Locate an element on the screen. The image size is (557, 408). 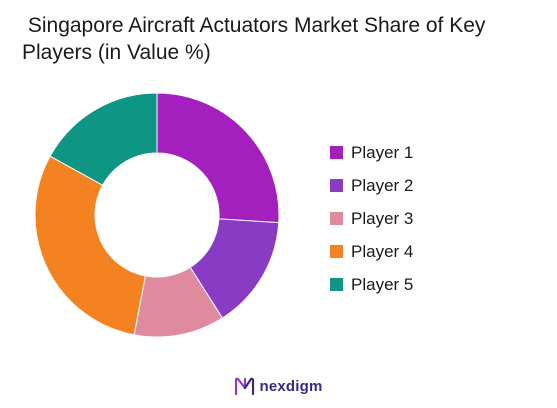
chart-legend: Player 1 Player 2 Player 3 Player 4 Player 5 is located at coordinates (371, 218).